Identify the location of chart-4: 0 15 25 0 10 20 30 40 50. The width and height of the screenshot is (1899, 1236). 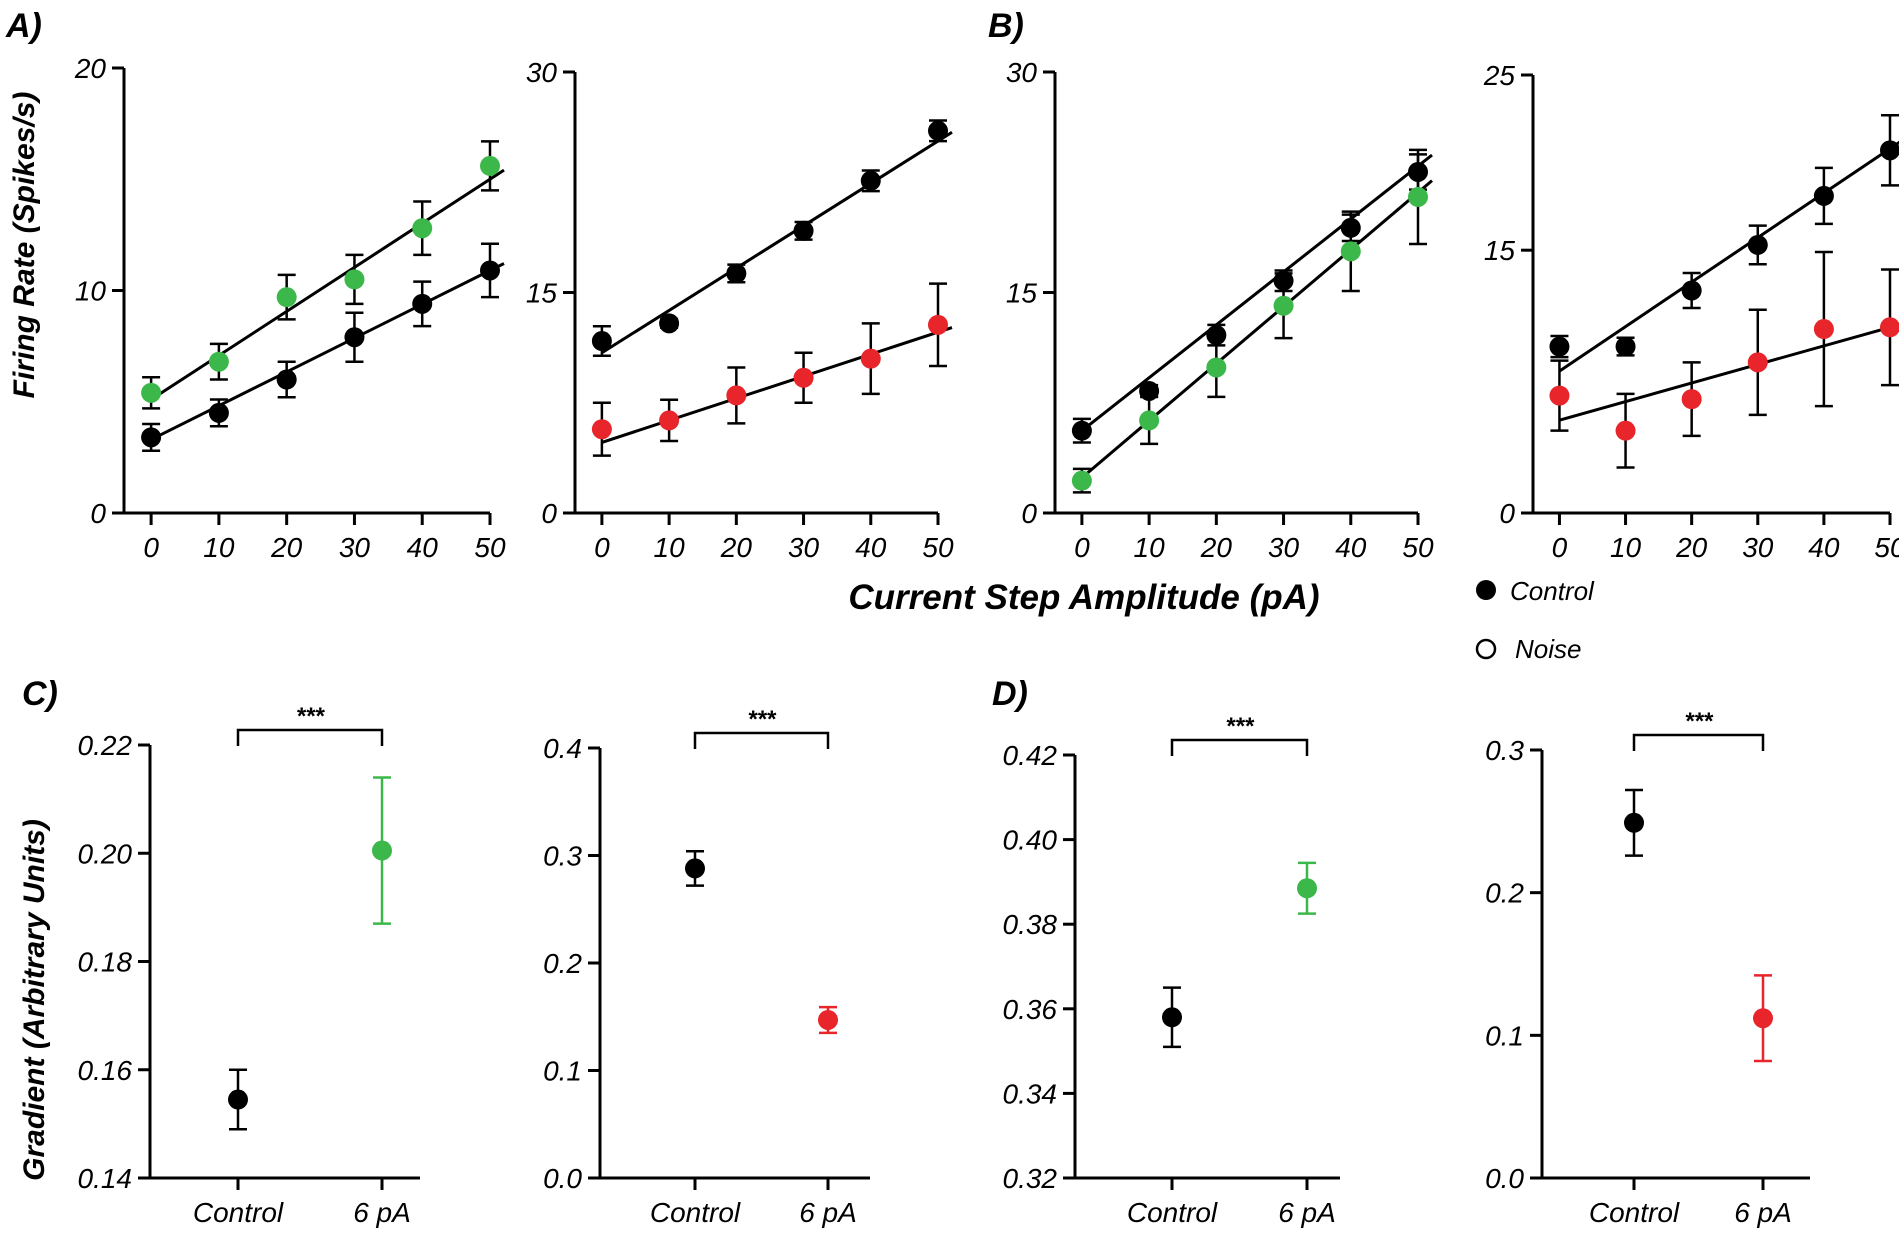
(1691, 311).